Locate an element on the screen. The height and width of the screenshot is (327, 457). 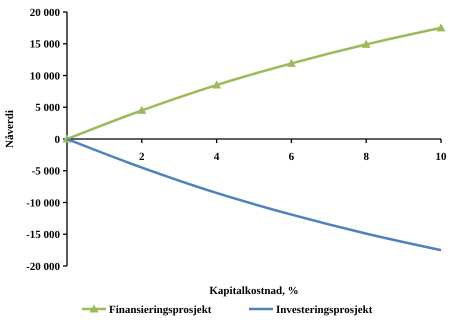
x-tick-label: 2 is located at coordinates (142, 157).